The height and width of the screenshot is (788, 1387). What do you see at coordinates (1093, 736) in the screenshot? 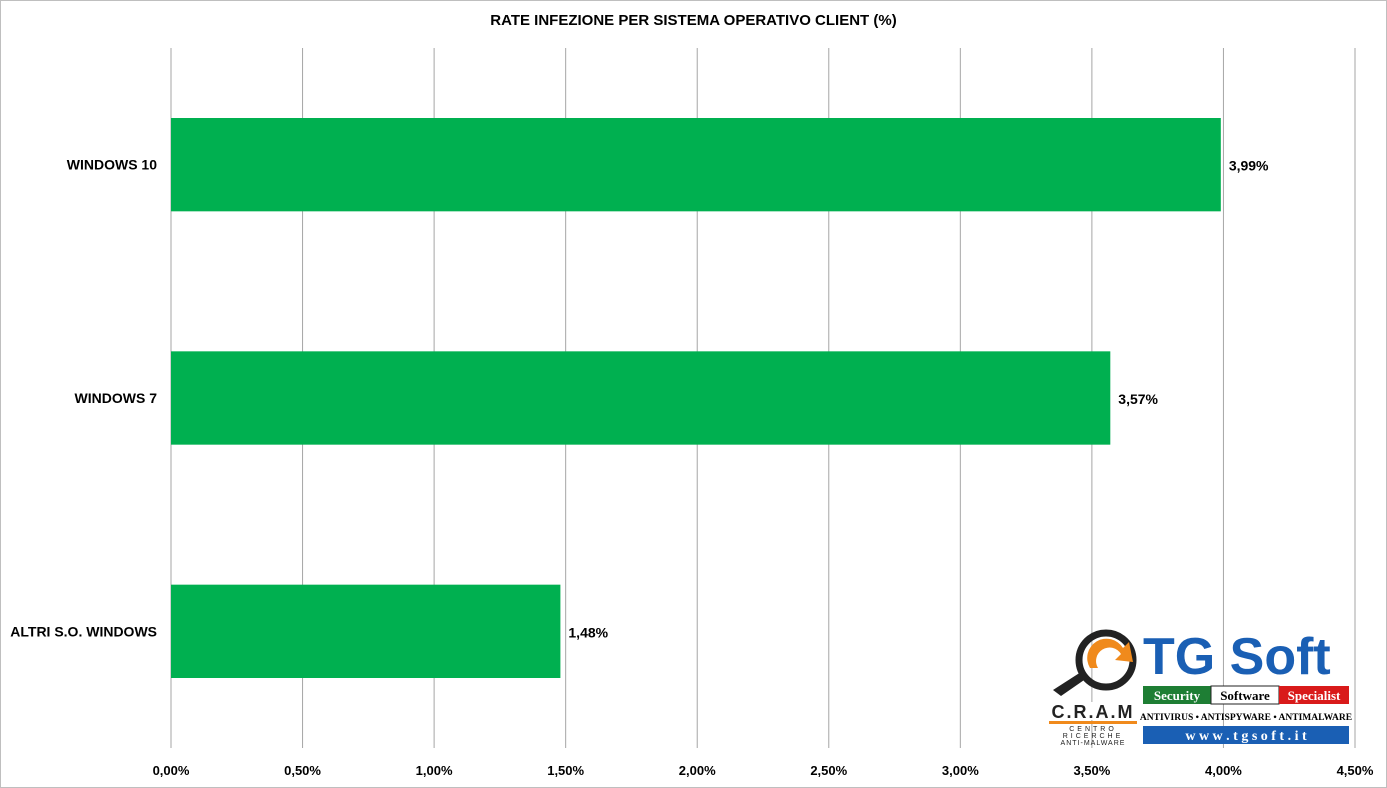
I see `logo-cram-sub-2: RICERCHE` at bounding box center [1093, 736].